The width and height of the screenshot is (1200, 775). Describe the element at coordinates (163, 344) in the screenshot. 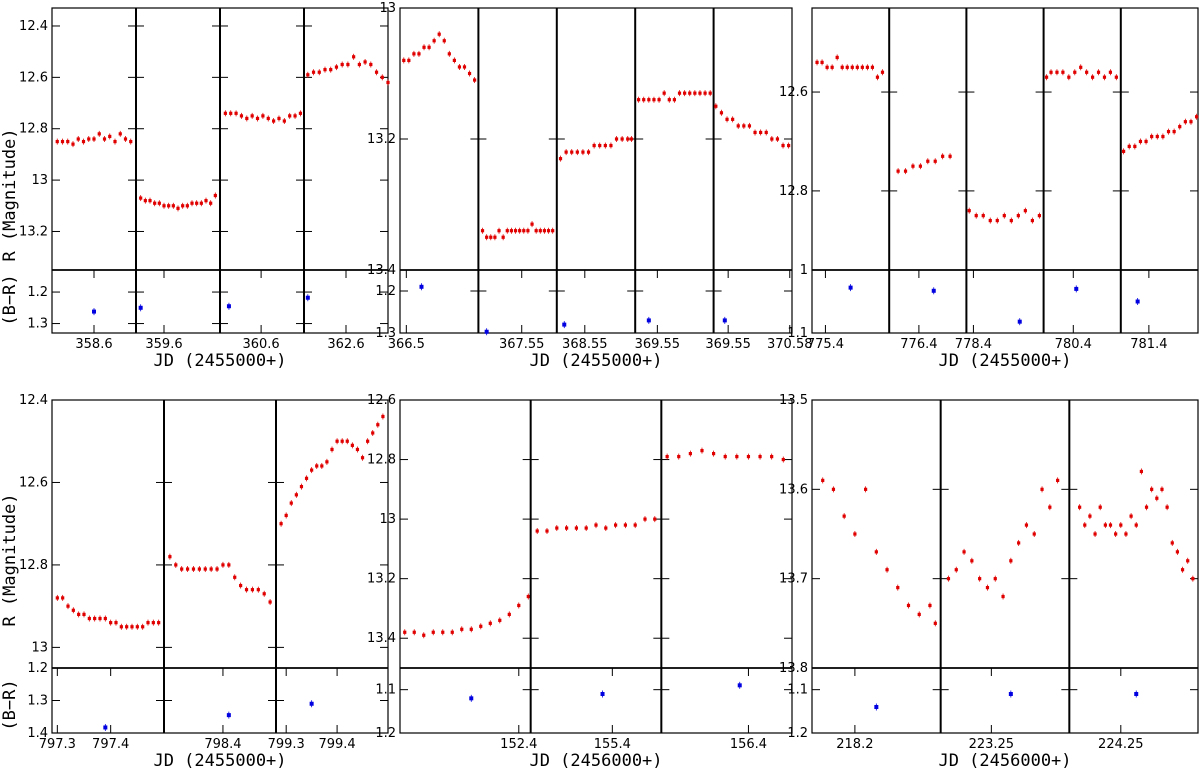

I see `xtick-label: 359.6` at that location.